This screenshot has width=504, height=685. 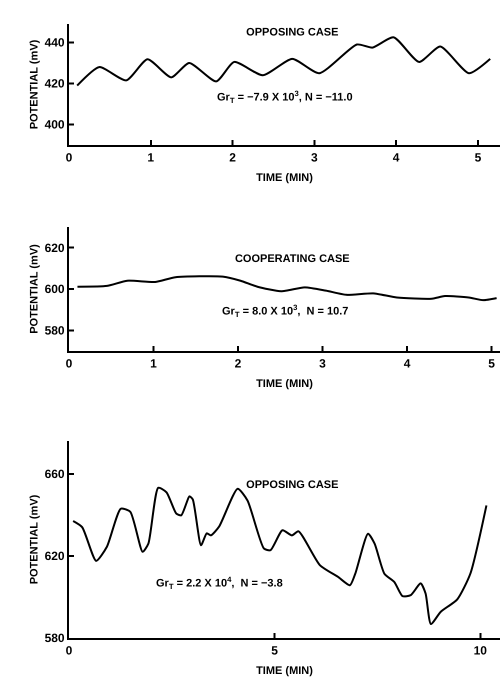 What do you see at coordinates (292, 32) in the screenshot?
I see `chart-title: OPPOSING CASE` at bounding box center [292, 32].